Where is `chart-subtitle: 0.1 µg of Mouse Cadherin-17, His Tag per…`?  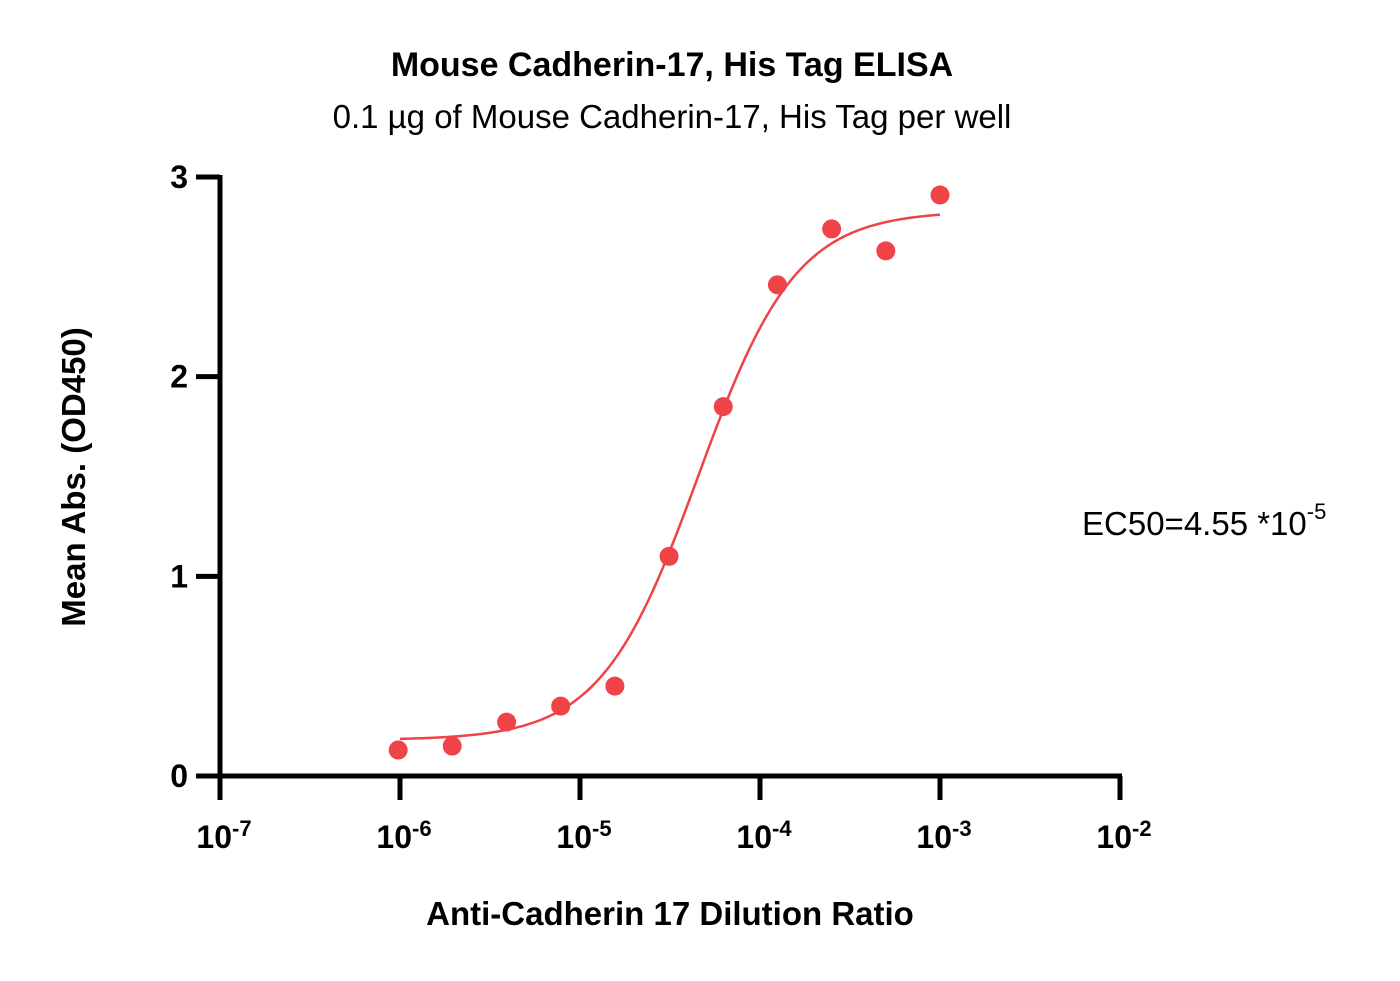 chart-subtitle: 0.1 µg of Mouse Cadherin-17, His Tag per… is located at coordinates (672, 116).